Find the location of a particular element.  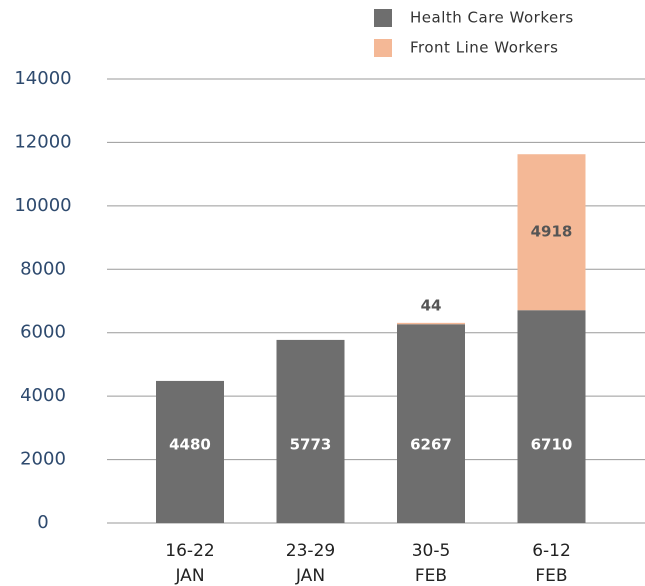

x-tick-label: 30-5 is located at coordinates (431, 551).